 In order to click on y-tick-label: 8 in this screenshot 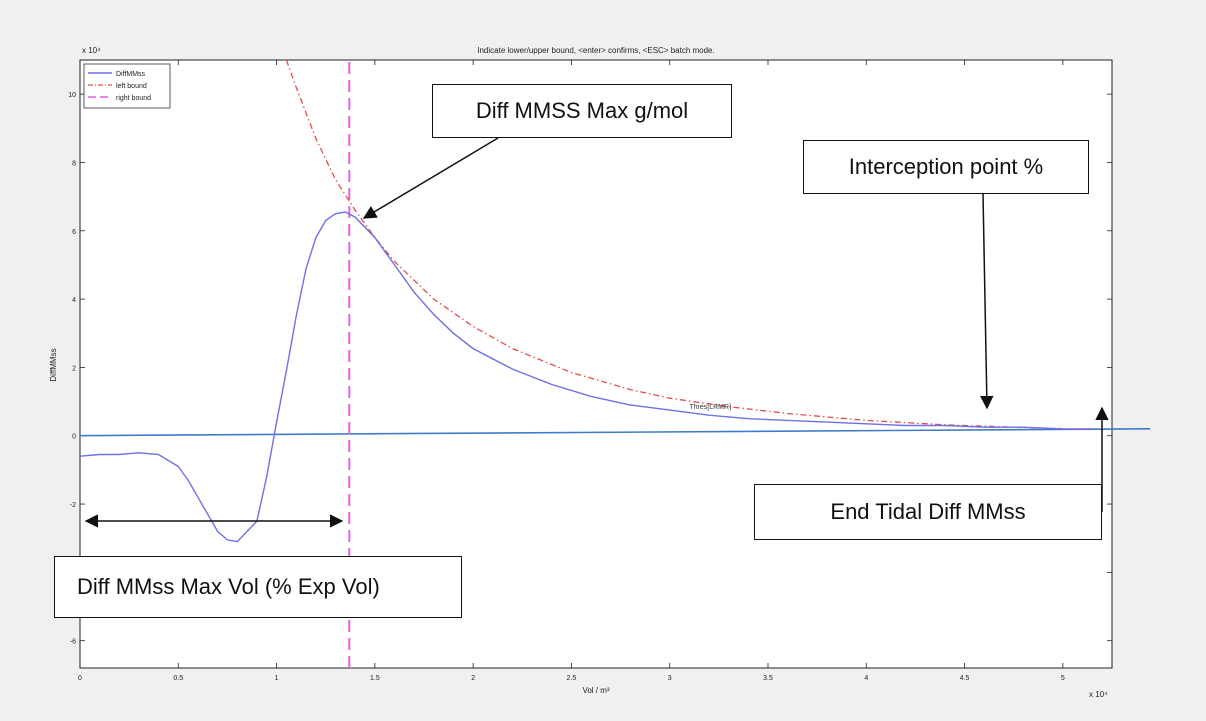, I will do `click(74, 163)`.